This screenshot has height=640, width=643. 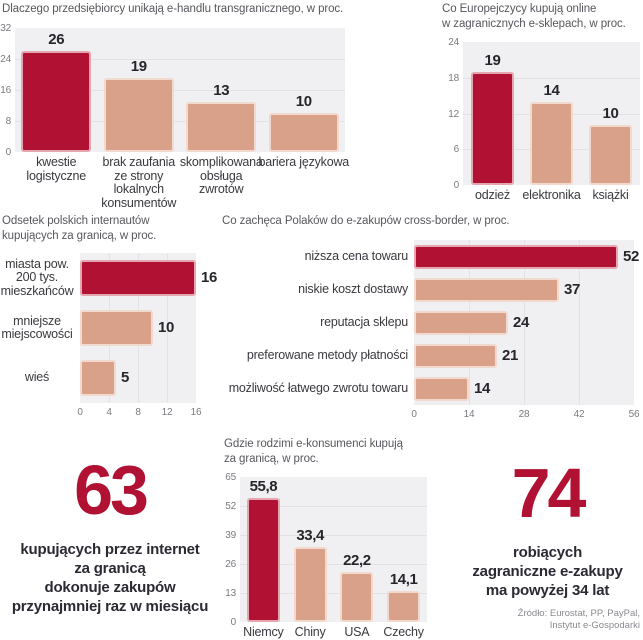 What do you see at coordinates (610, 195) in the screenshot?
I see `category-label: książki` at bounding box center [610, 195].